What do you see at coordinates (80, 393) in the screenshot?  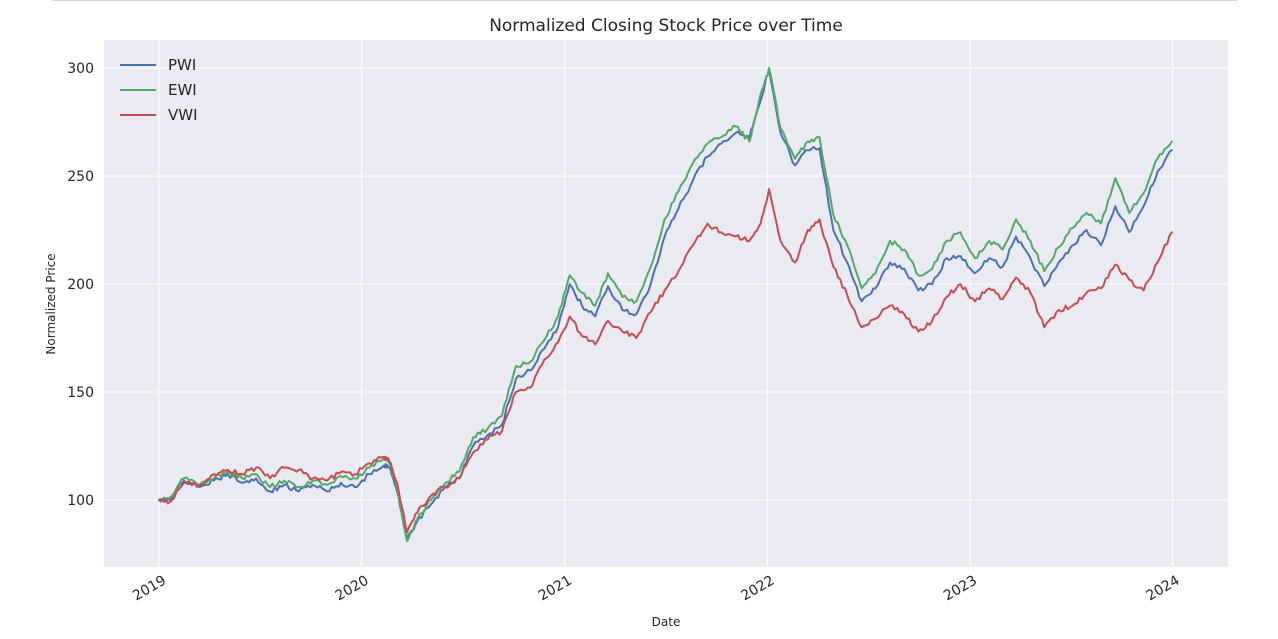 I see `y-tick-label: 150` at bounding box center [80, 393].